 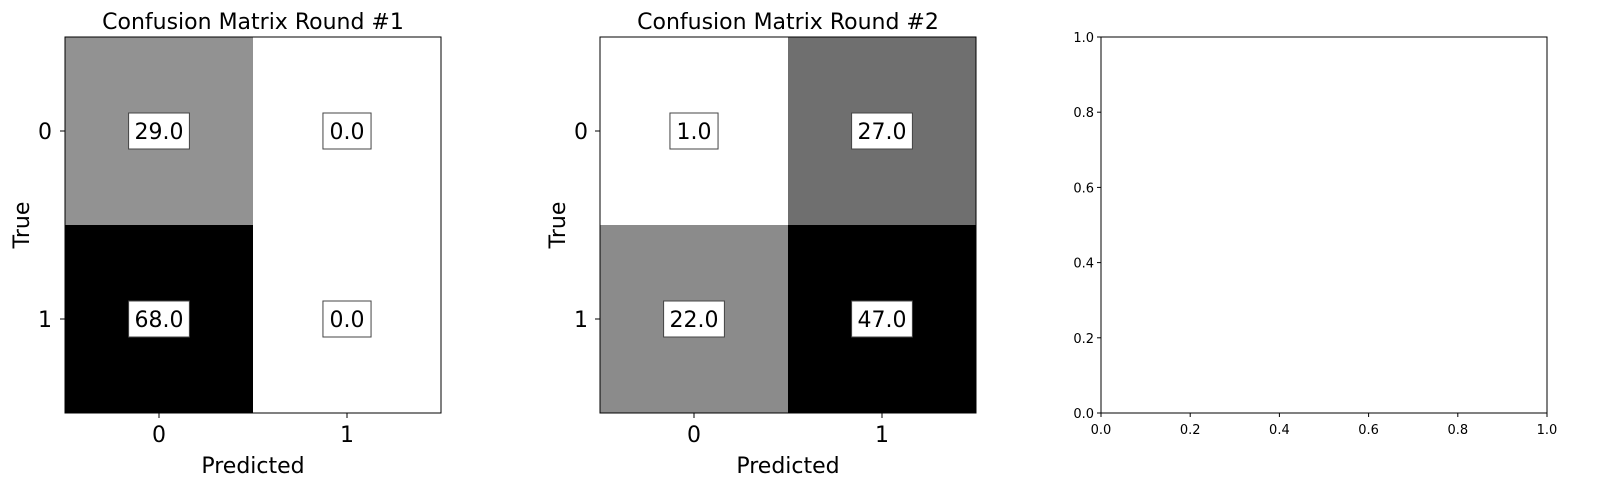 What do you see at coordinates (252, 466) in the screenshot?
I see `x-axis-label-1: Predicted` at bounding box center [252, 466].